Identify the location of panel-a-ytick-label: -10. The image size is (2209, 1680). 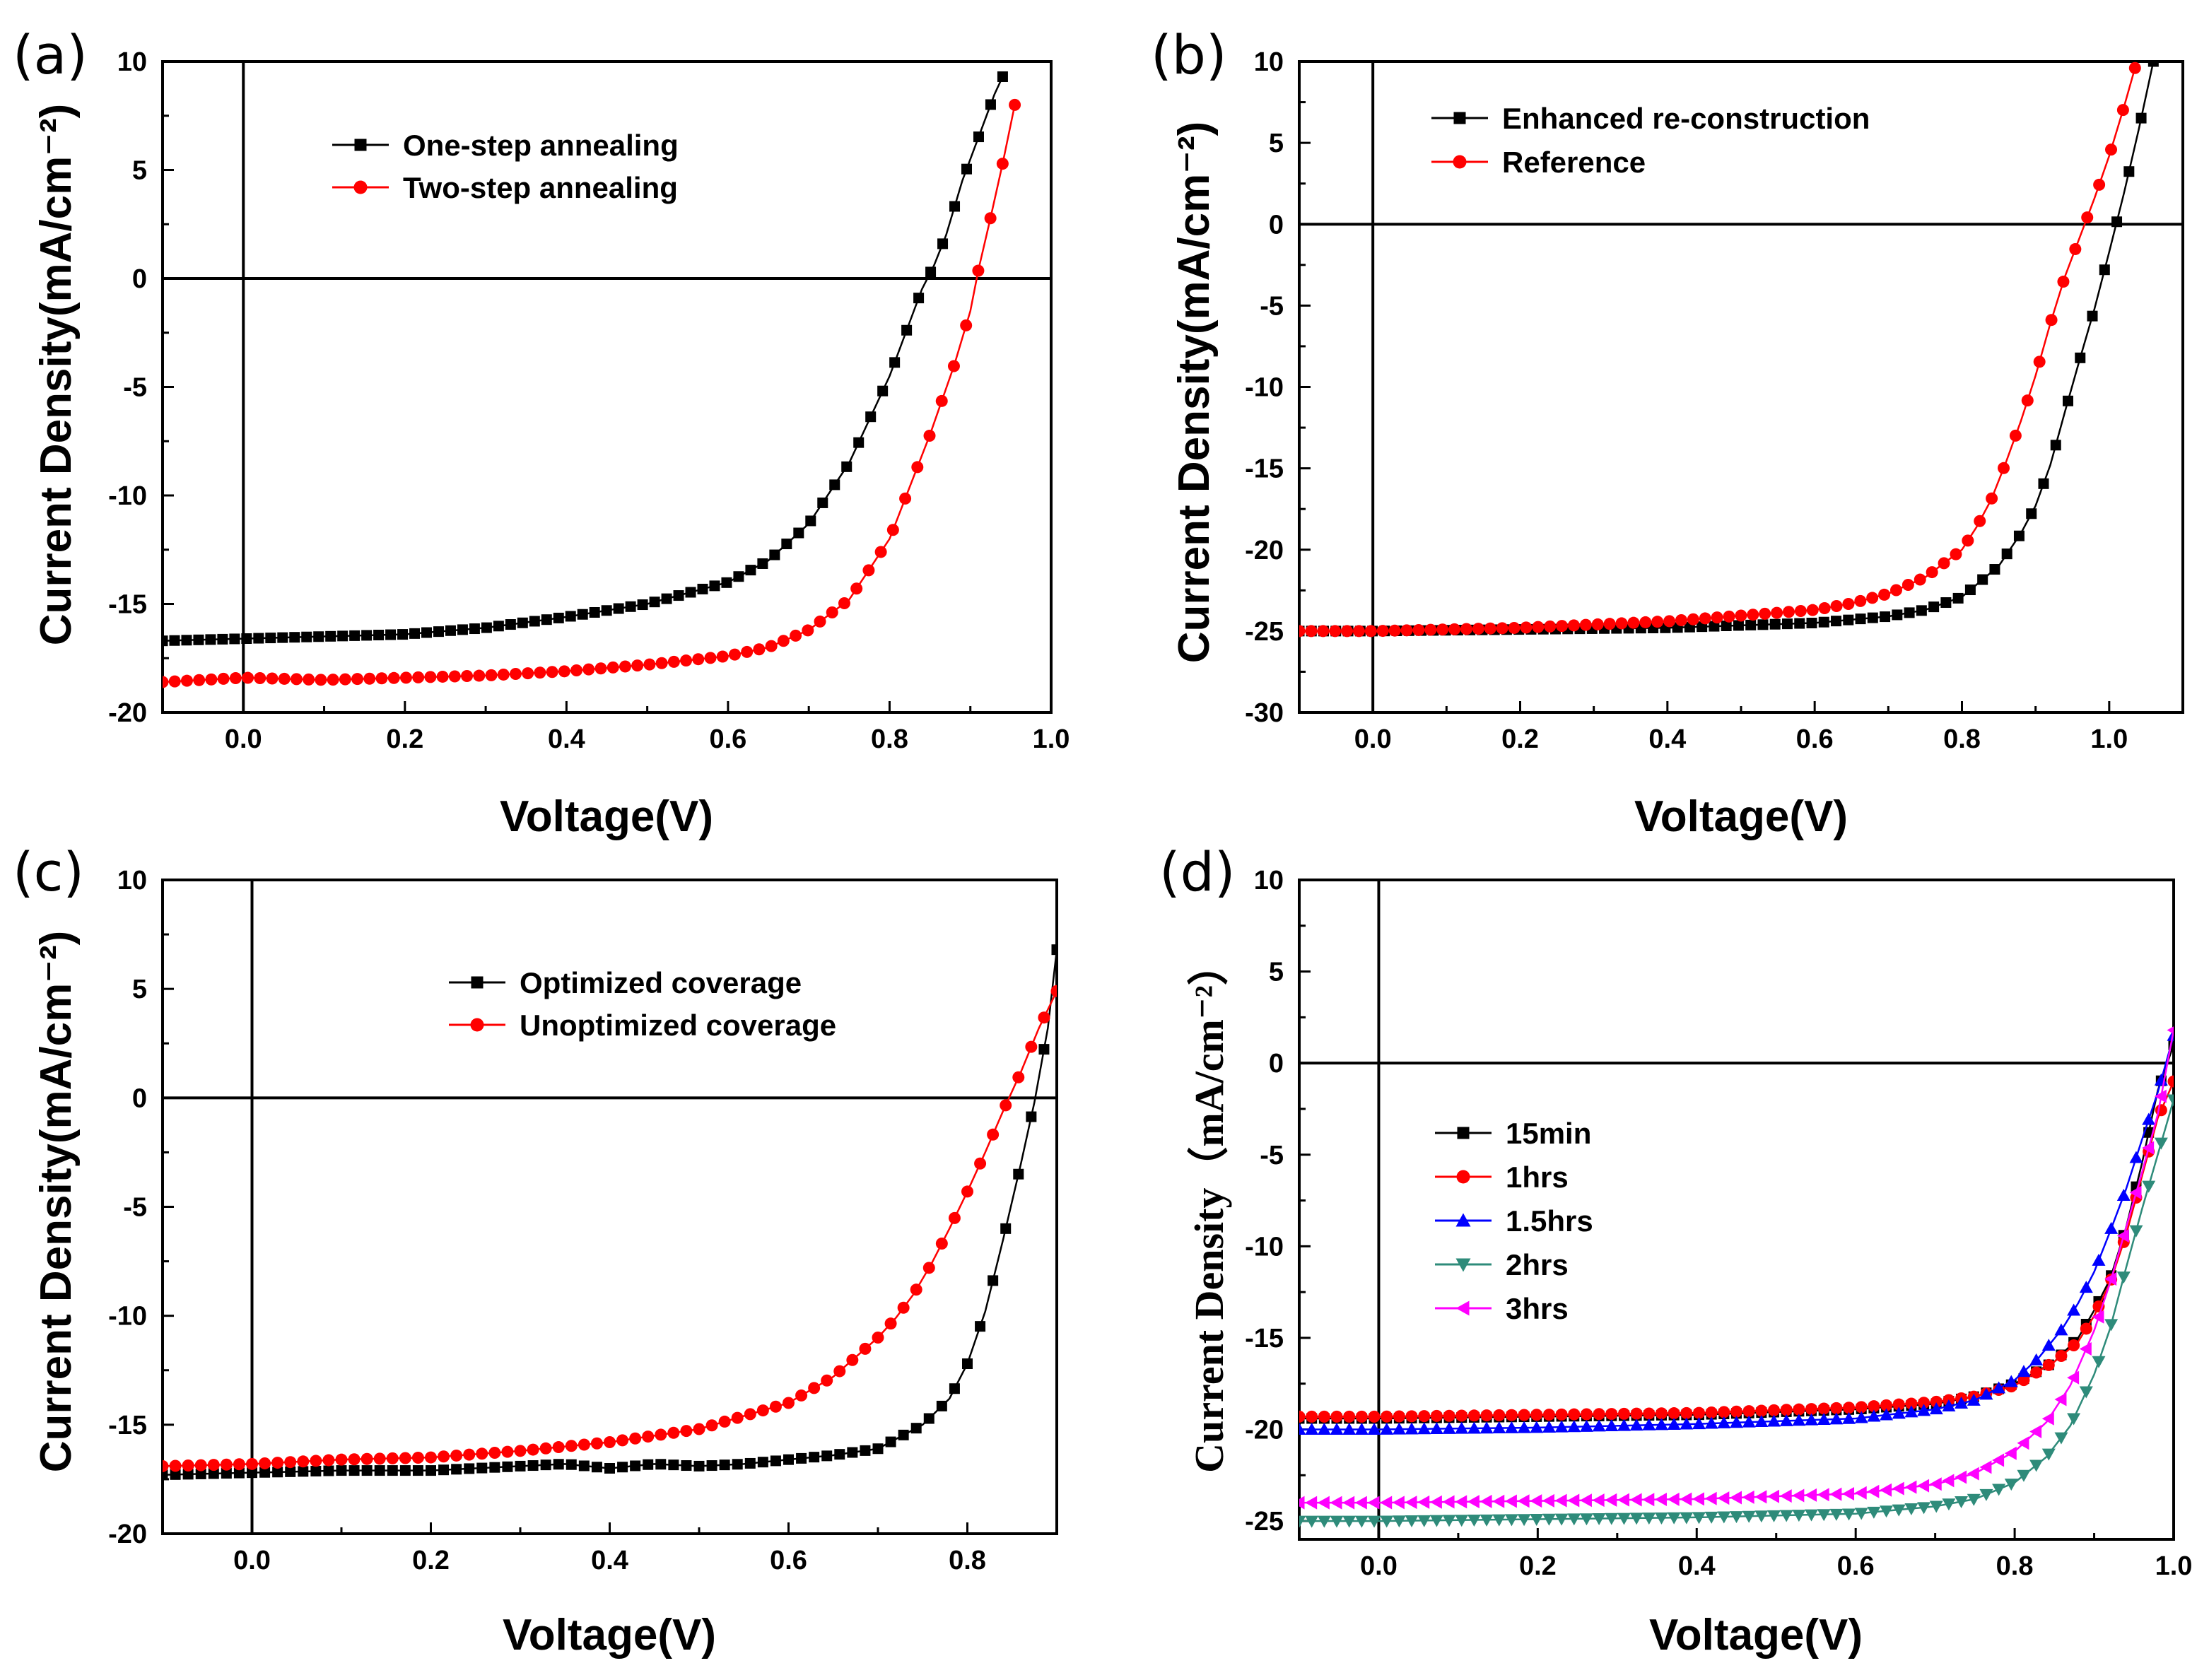
(128, 496).